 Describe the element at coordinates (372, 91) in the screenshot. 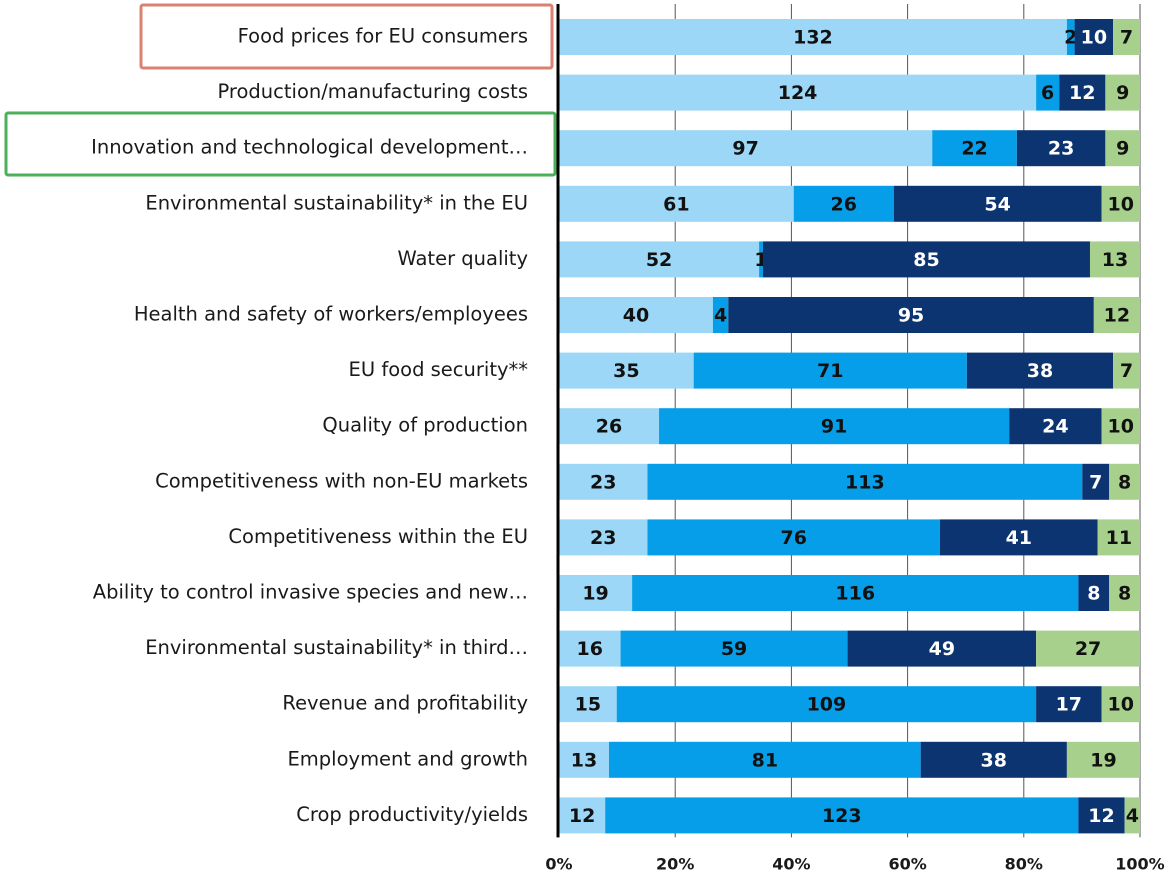

I see `y-tick-label: Production/manufacturing costs` at that location.